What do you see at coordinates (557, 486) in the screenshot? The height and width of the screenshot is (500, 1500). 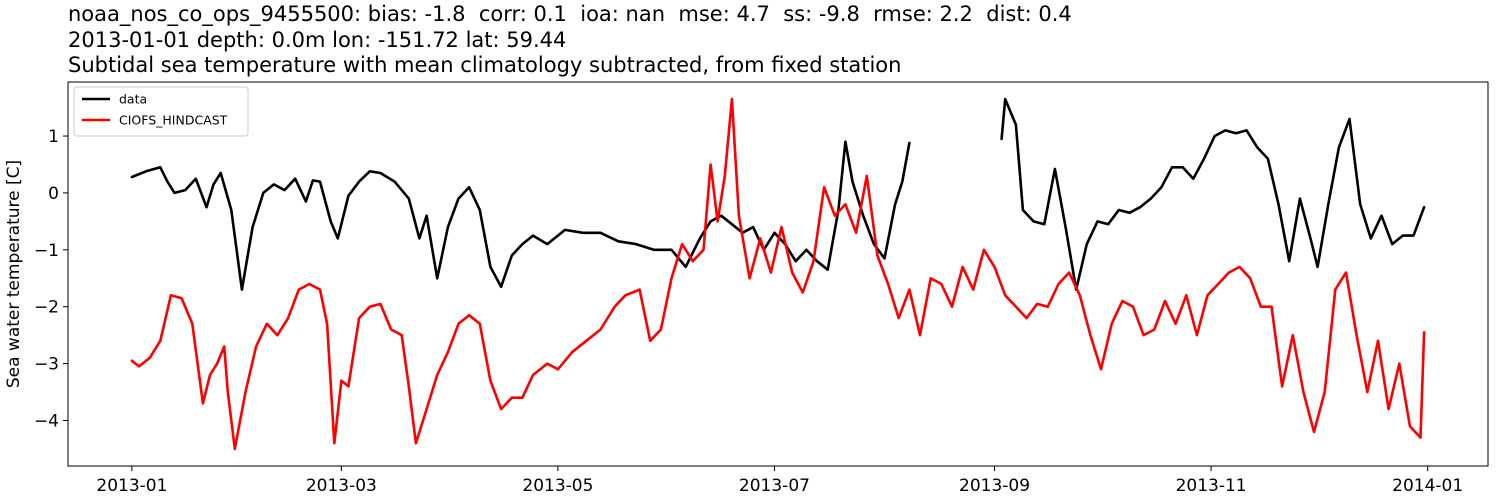 I see `x-tick-label: 2013-05` at bounding box center [557, 486].